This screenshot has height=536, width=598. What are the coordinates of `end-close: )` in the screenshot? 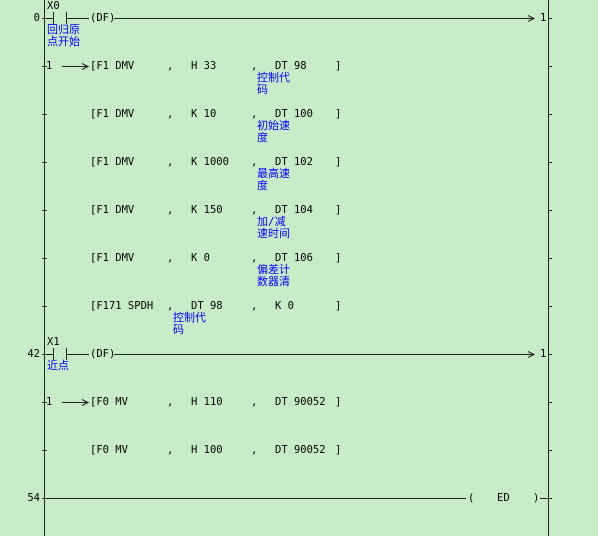 It's located at (536, 498).